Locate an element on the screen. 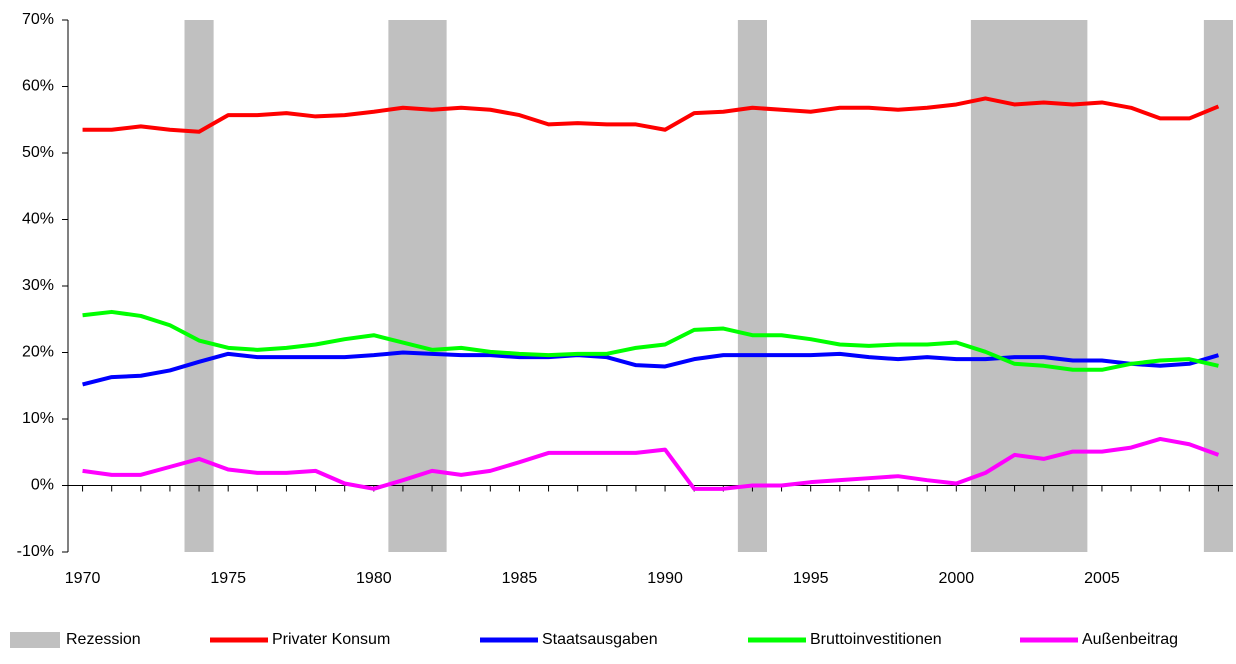  legend-label: Außenbeitrag is located at coordinates (1130, 639).